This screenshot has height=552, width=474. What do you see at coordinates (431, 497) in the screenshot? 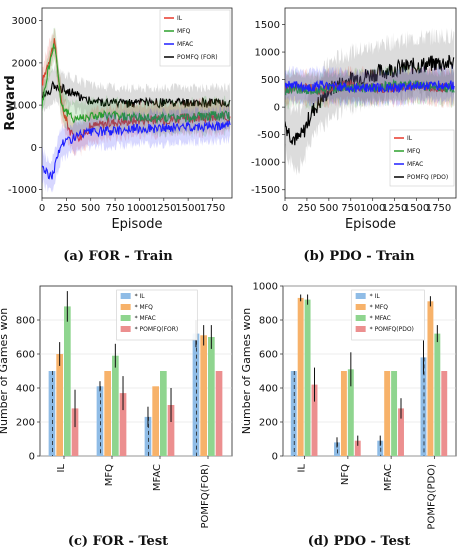
I see `x-tick-label: POMFQ(PDO)` at bounding box center [431, 497].